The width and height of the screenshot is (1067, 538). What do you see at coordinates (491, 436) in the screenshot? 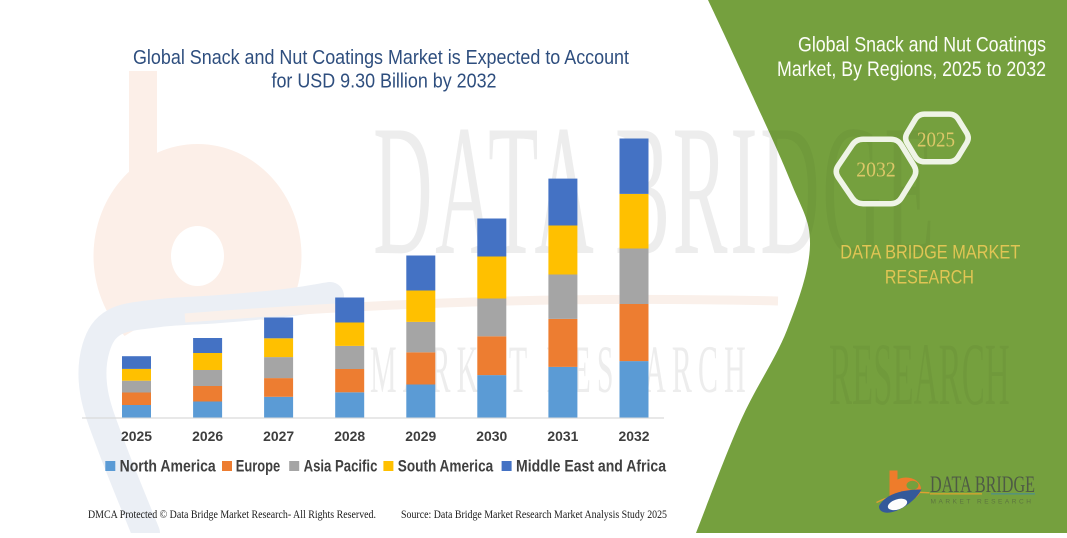
I see `svg-text: 2030` at bounding box center [491, 436].